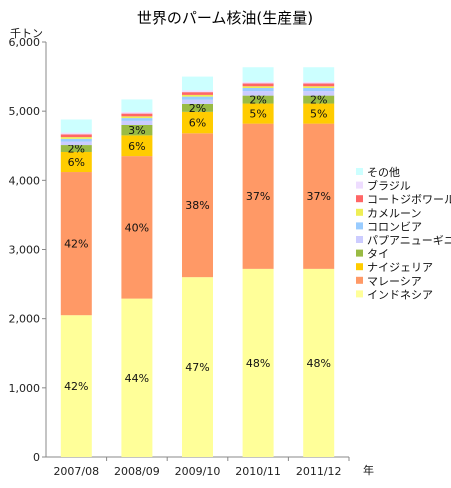 The height and width of the screenshot is (488, 451). I want to click on data-label: 40%, so click(137, 227).